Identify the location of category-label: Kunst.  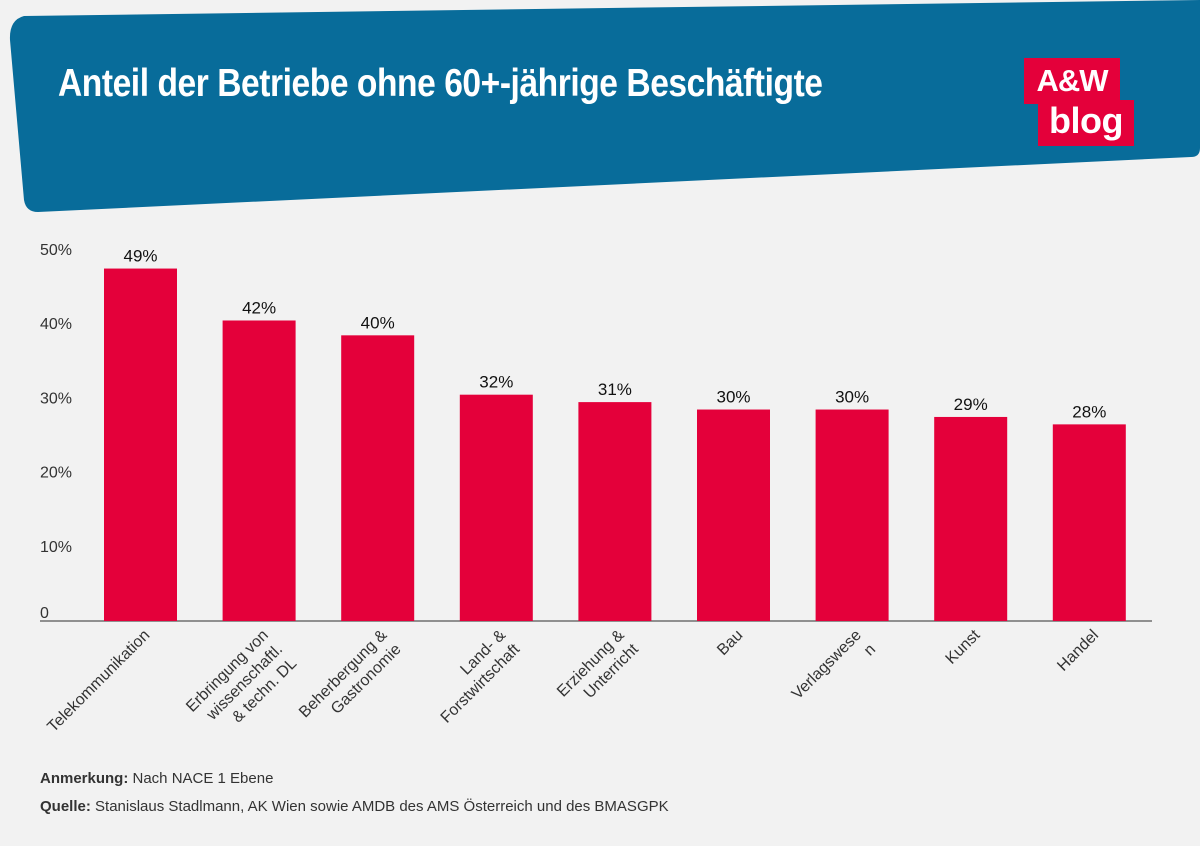
(963, 646).